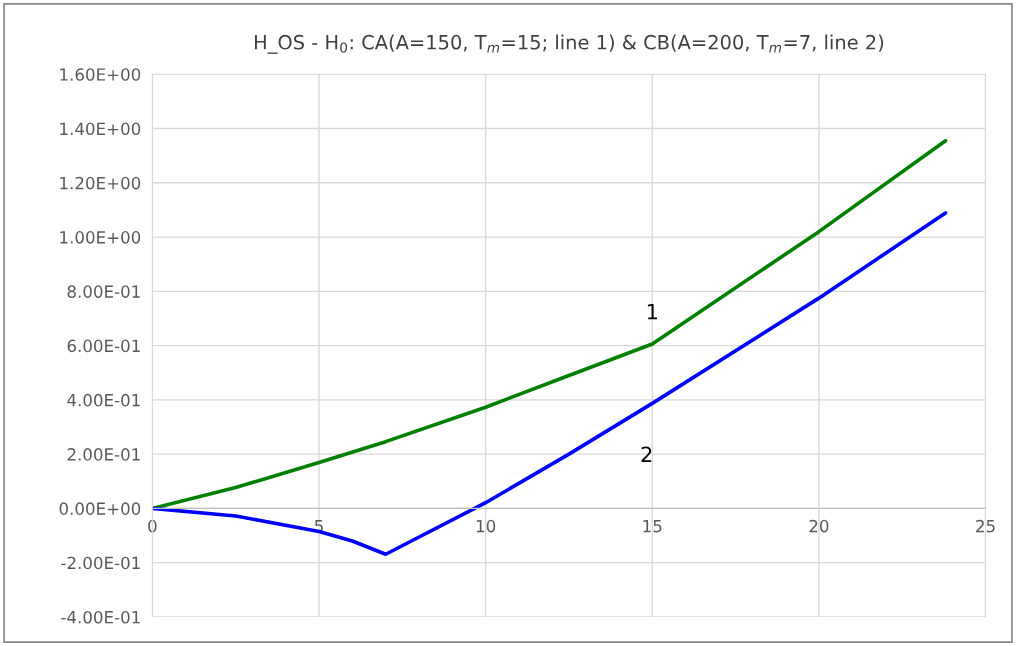 This screenshot has height=646, width=1016. I want to click on y-tick-label: 1.40E+00, so click(100, 129).